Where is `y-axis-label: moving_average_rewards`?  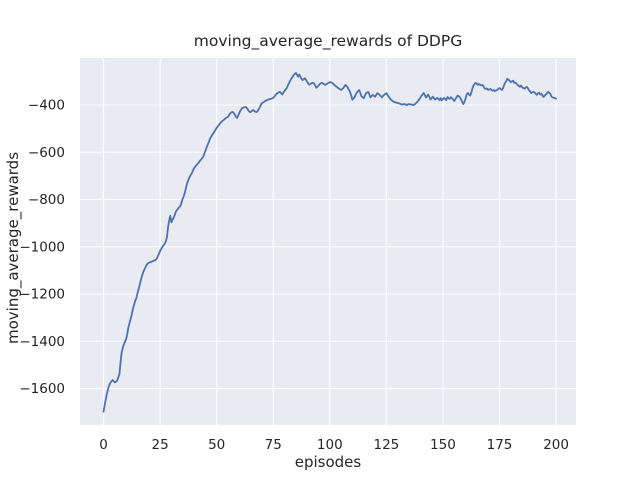 y-axis-label: moving_average_rewards is located at coordinates (13, 248).